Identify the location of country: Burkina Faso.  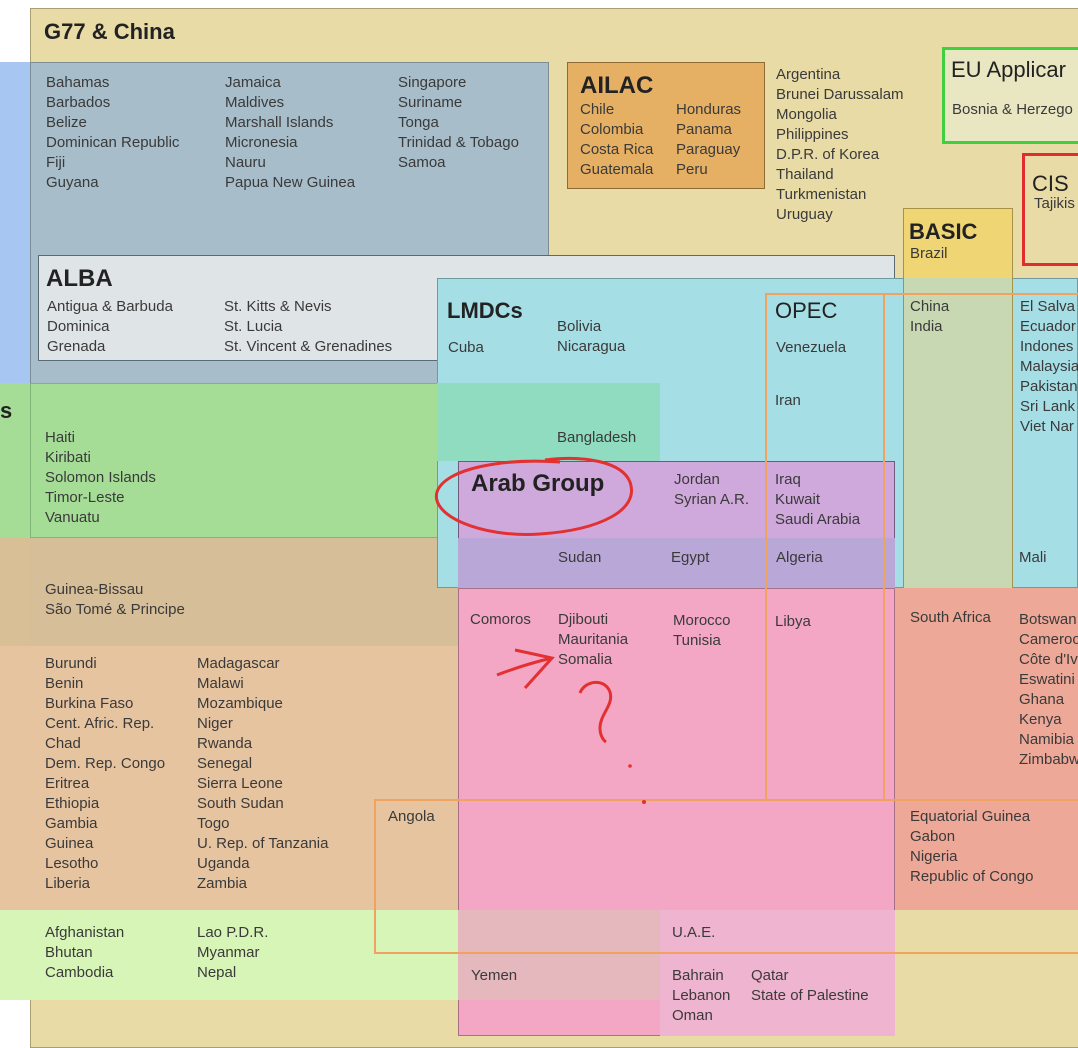
(89, 703).